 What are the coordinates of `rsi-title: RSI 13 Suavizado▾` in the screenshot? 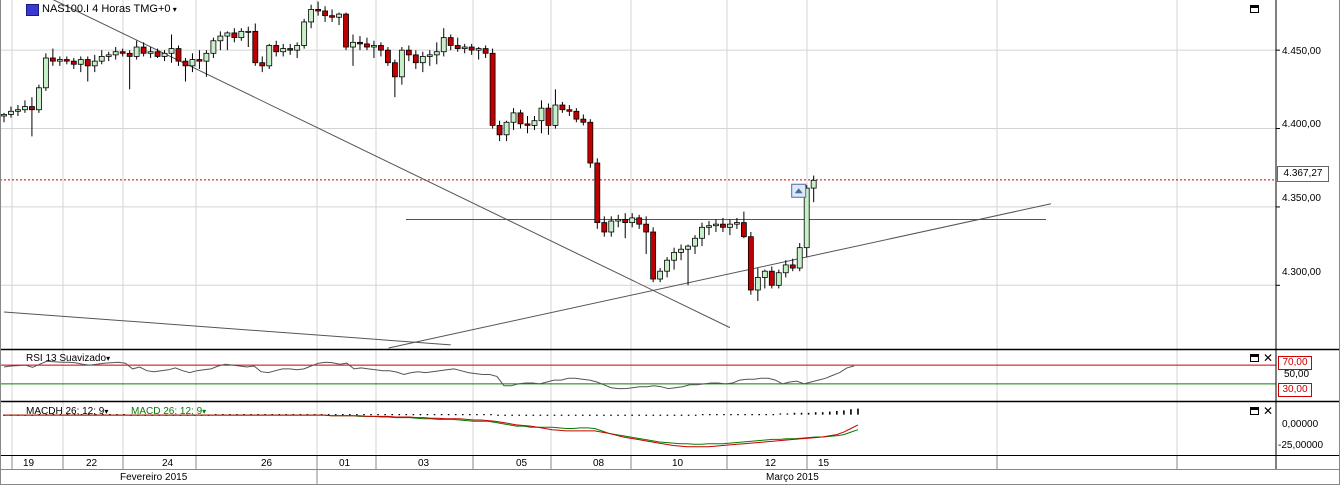 It's located at (68, 358).